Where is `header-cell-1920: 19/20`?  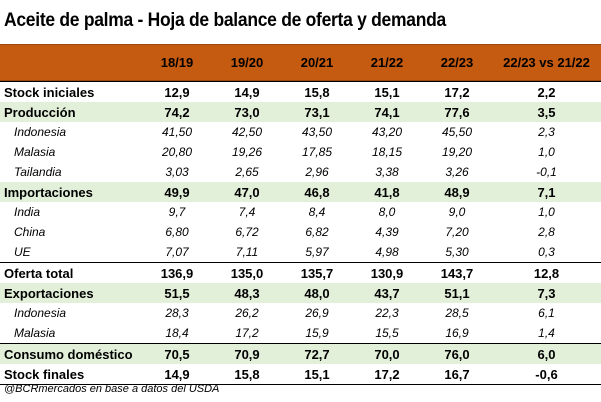 header-cell-1920: 19/20 is located at coordinates (247, 62).